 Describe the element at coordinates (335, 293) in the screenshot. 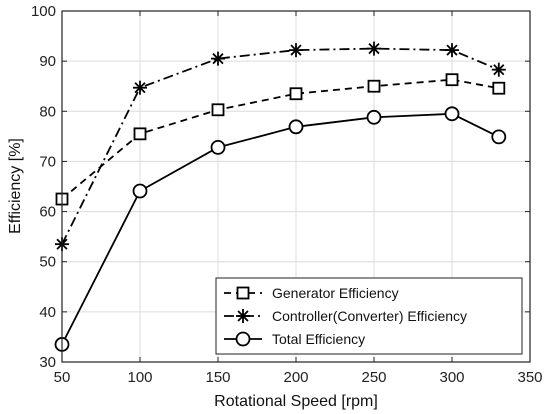

I see `legend-label: Generator Efficiency` at that location.